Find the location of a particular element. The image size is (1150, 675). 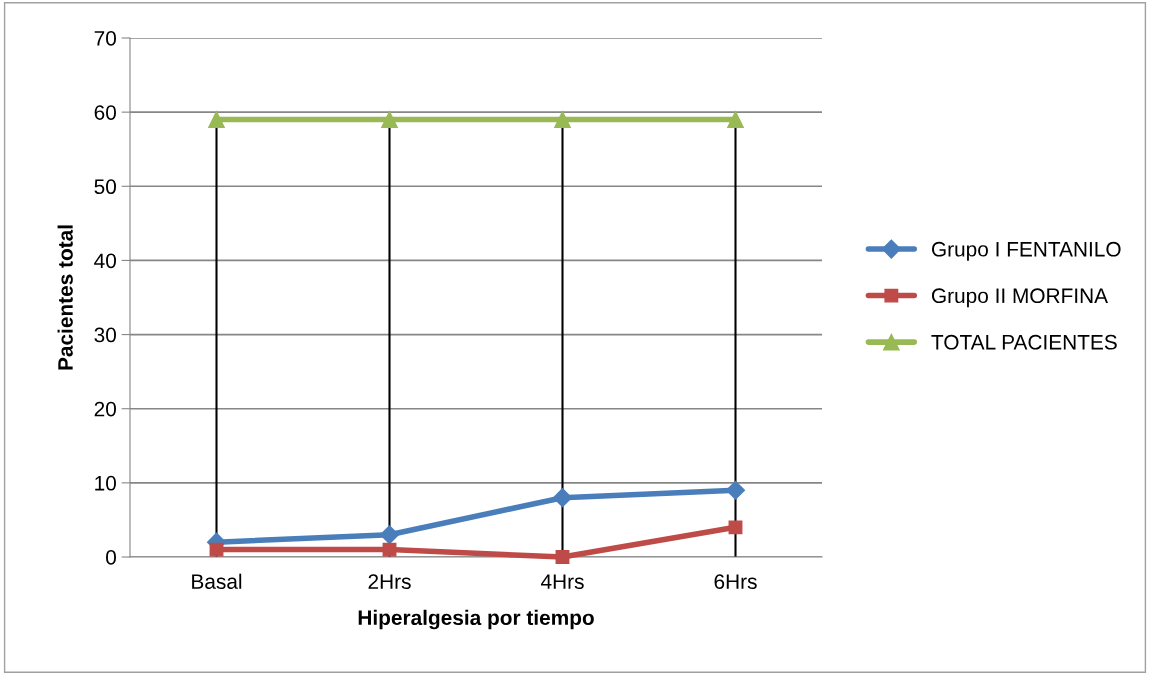

x-tick-label: 6Hrs is located at coordinates (735, 581).